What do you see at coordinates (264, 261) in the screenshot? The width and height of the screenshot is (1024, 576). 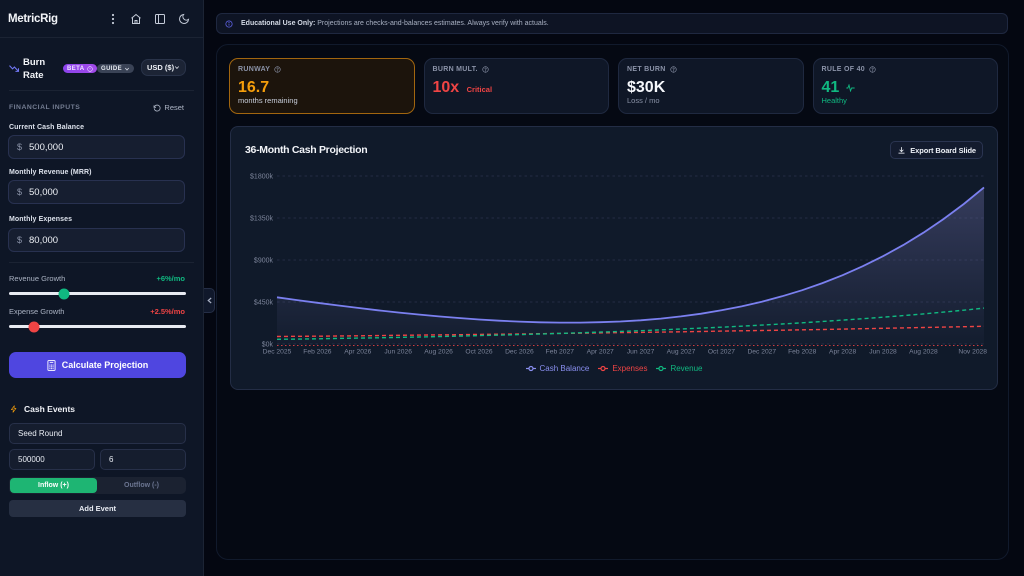 I see `svg-text: $900k` at bounding box center [264, 261].